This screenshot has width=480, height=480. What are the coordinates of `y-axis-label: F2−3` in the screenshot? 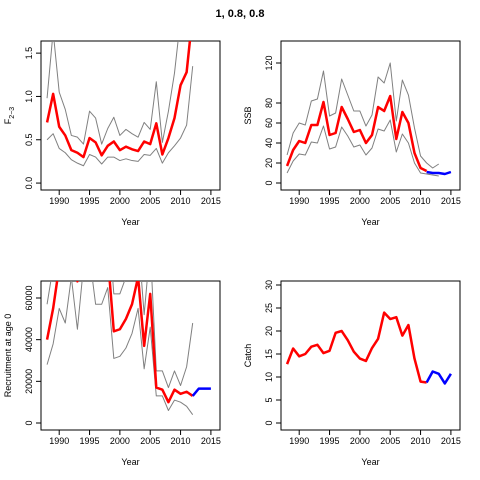 It's located at (9, 115).